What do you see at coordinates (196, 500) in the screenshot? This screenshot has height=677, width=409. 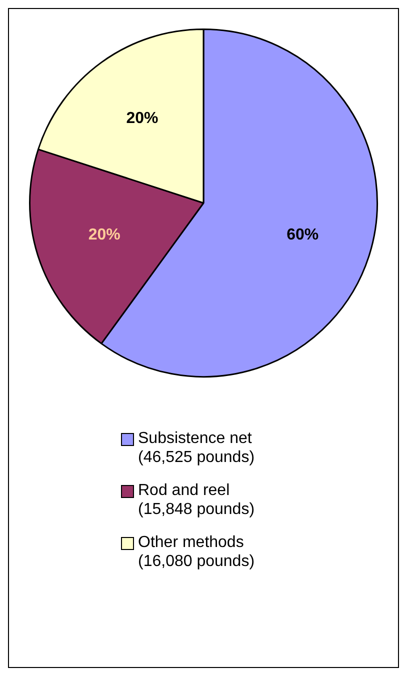 I see `legend-label: Rod and reel (15,848 pounds)` at bounding box center [196, 500].